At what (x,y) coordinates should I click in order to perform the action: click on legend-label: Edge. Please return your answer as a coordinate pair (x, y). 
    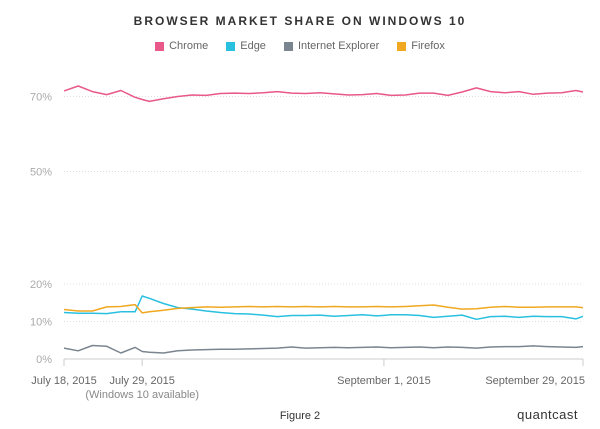
    Looking at the image, I should click on (253, 46).